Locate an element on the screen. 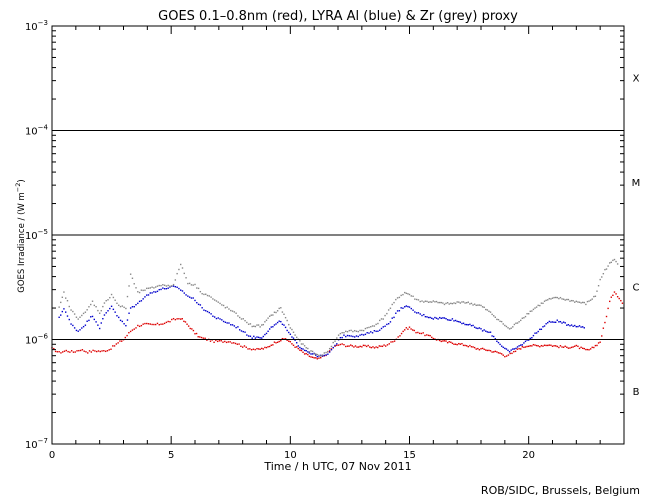 Image resolution: width=650 pixels, height=500 pixels. y-tick-exponent: −5 is located at coordinates (43, 232).